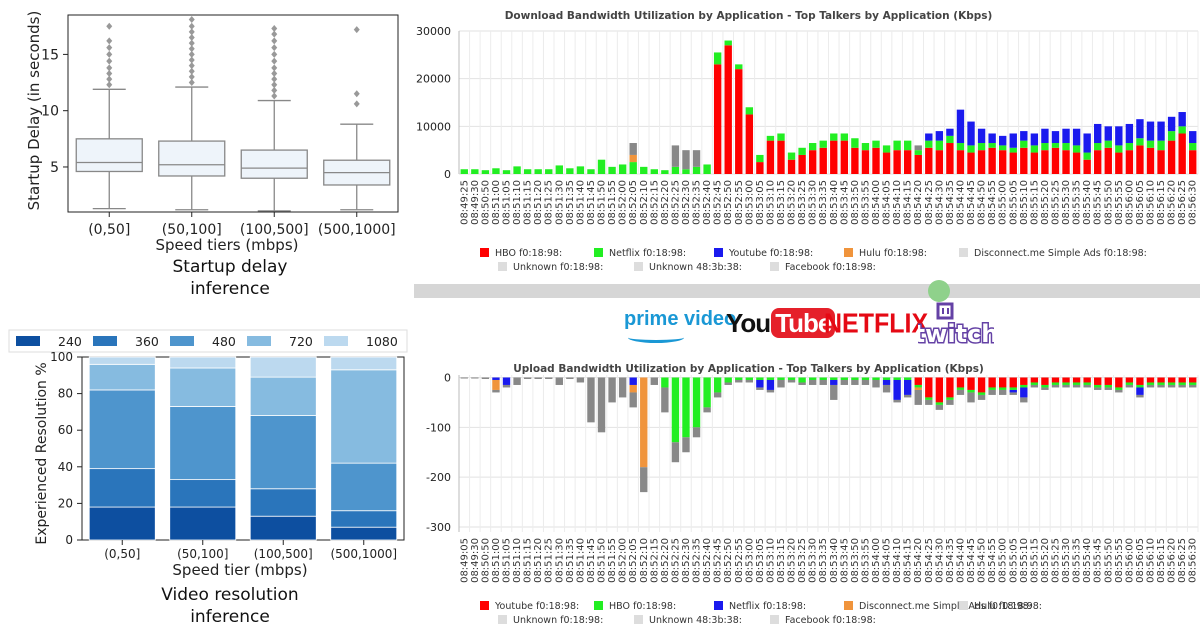 Image resolution: width=1200 pixels, height=636 pixels. Describe the element at coordinates (792, 202) in the screenshot. I see `download-x-tick-label: 08:53:20` at that location.